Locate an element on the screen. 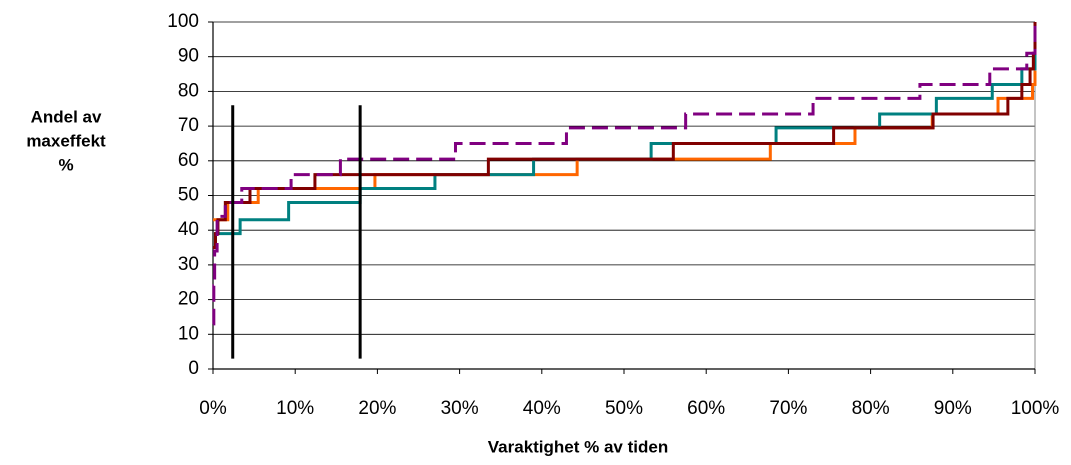 Image resolution: width=1071 pixels, height=465 pixels. y-tick-label: 90 is located at coordinates (188, 56).